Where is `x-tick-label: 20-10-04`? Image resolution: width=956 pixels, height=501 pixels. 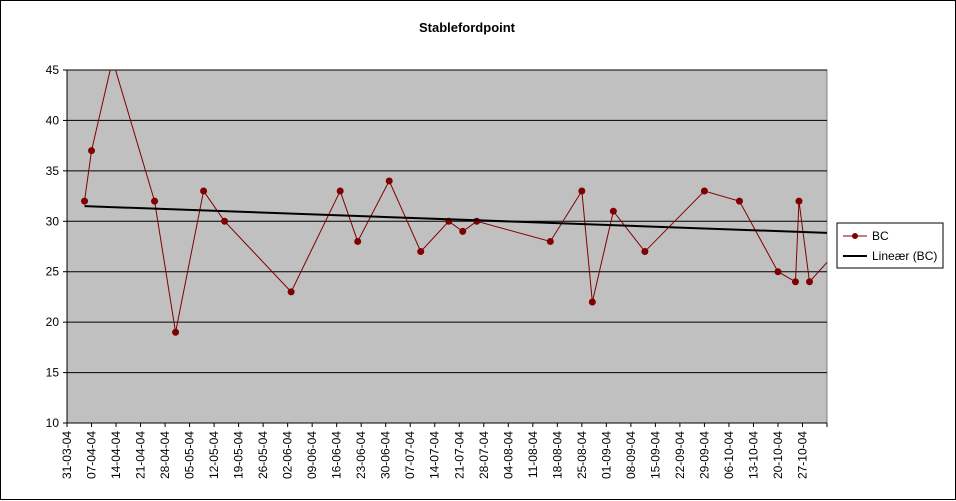 x-tick-label: 20-10-04 is located at coordinates (778, 455).